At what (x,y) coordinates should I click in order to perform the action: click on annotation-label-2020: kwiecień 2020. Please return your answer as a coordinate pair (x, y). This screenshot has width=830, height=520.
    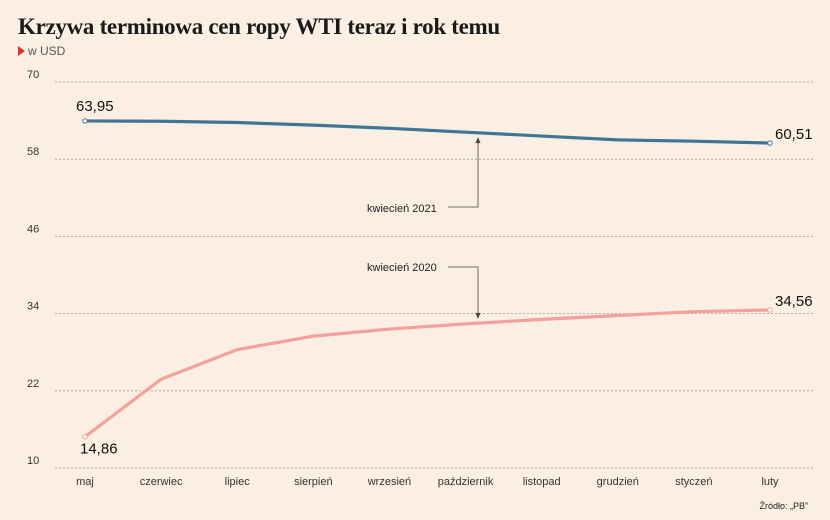
    Looking at the image, I should click on (402, 268).